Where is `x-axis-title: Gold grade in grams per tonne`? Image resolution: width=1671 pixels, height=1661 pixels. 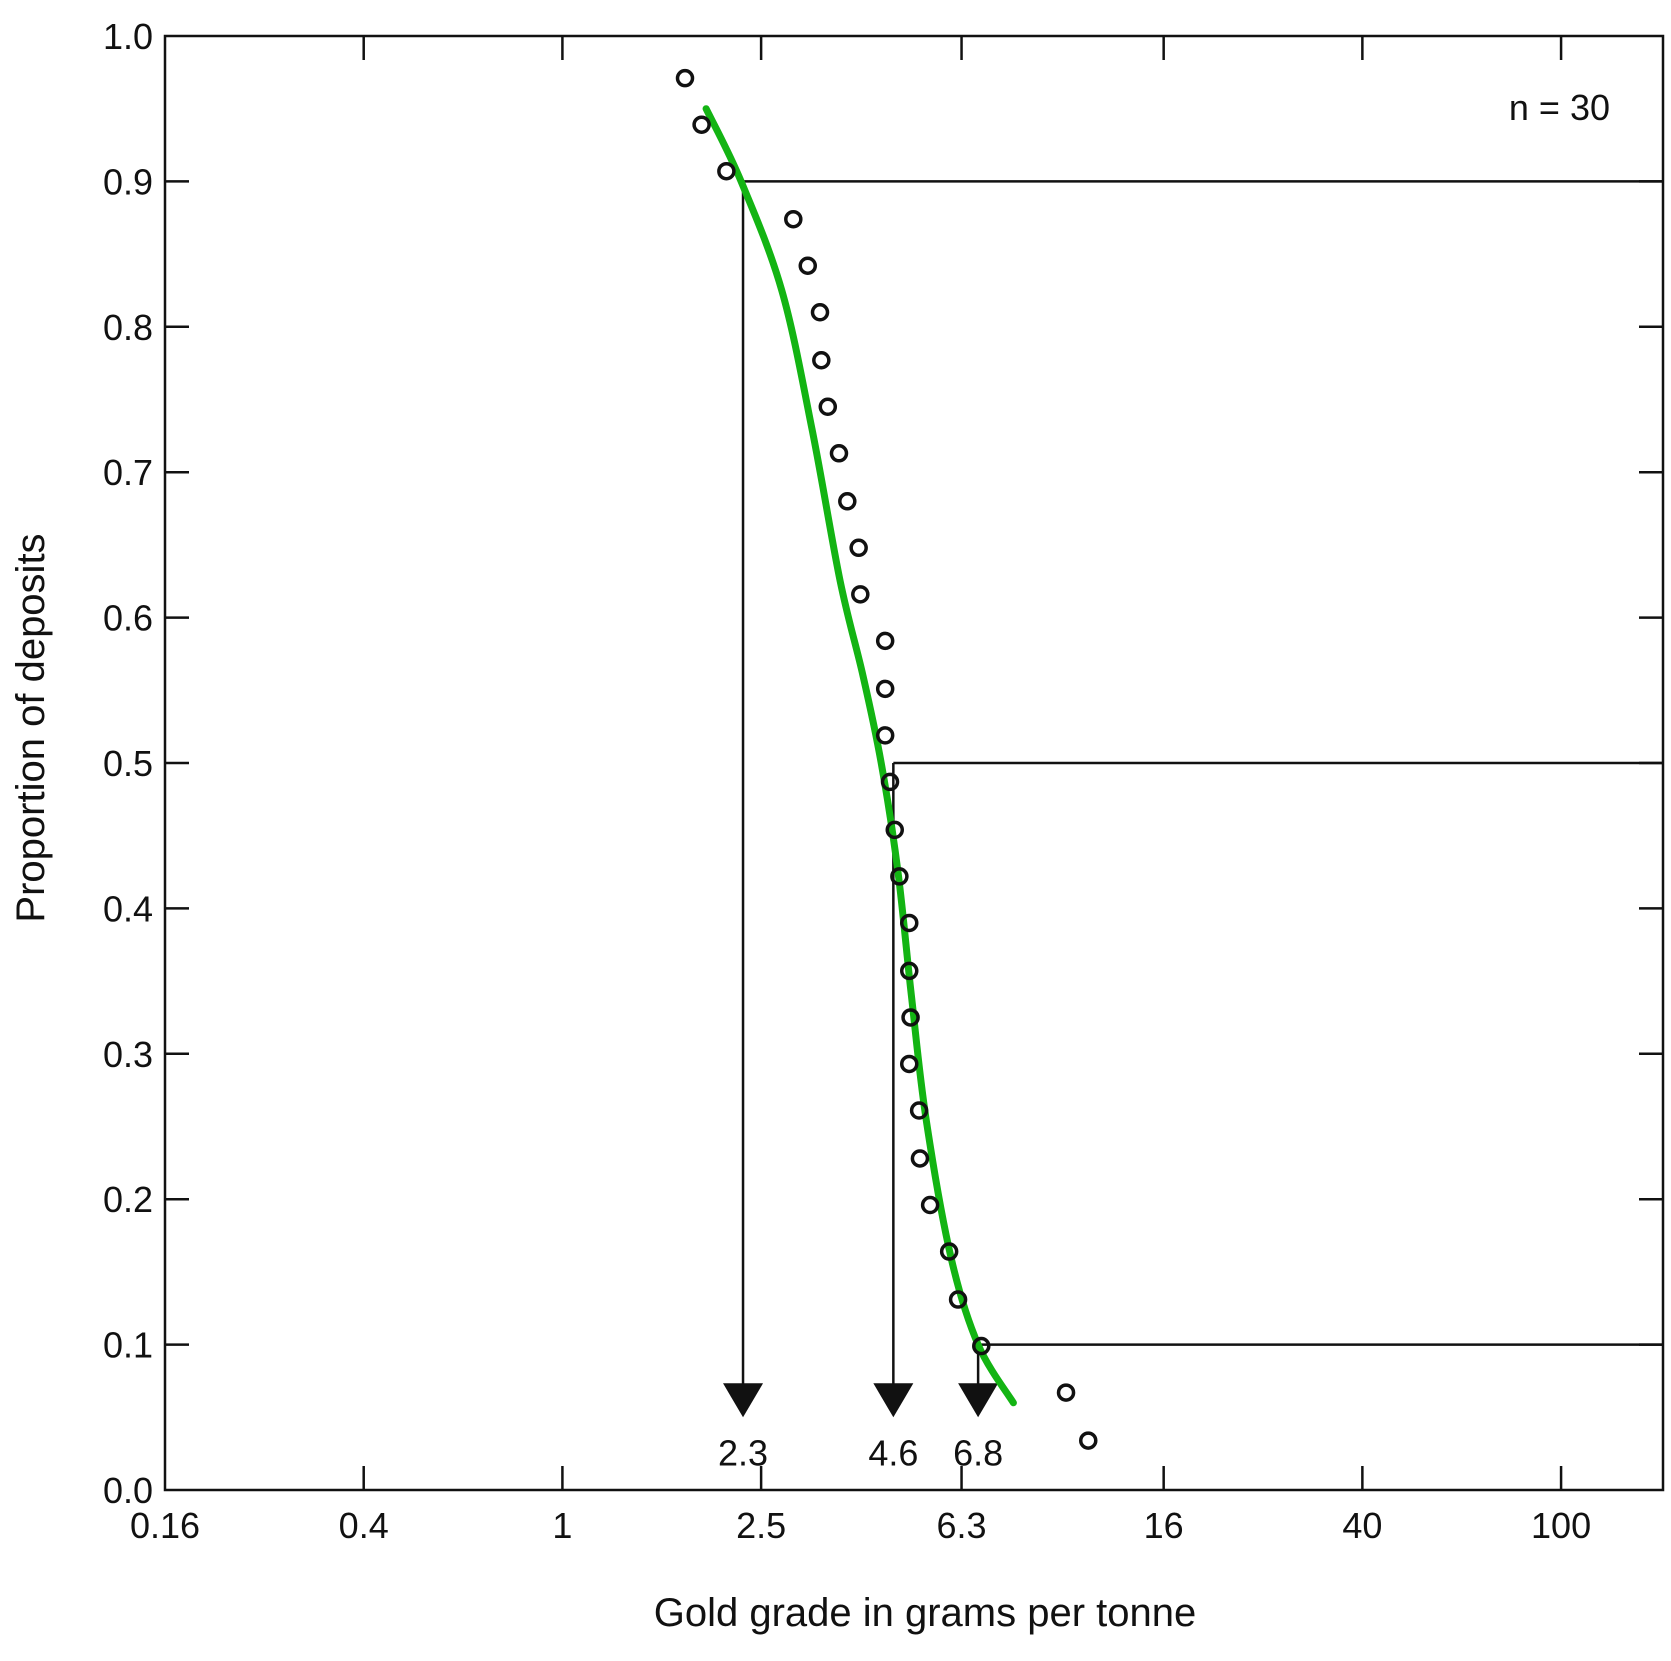
x-axis-title: Gold grade in grams per tonne is located at coordinates (925, 1613).